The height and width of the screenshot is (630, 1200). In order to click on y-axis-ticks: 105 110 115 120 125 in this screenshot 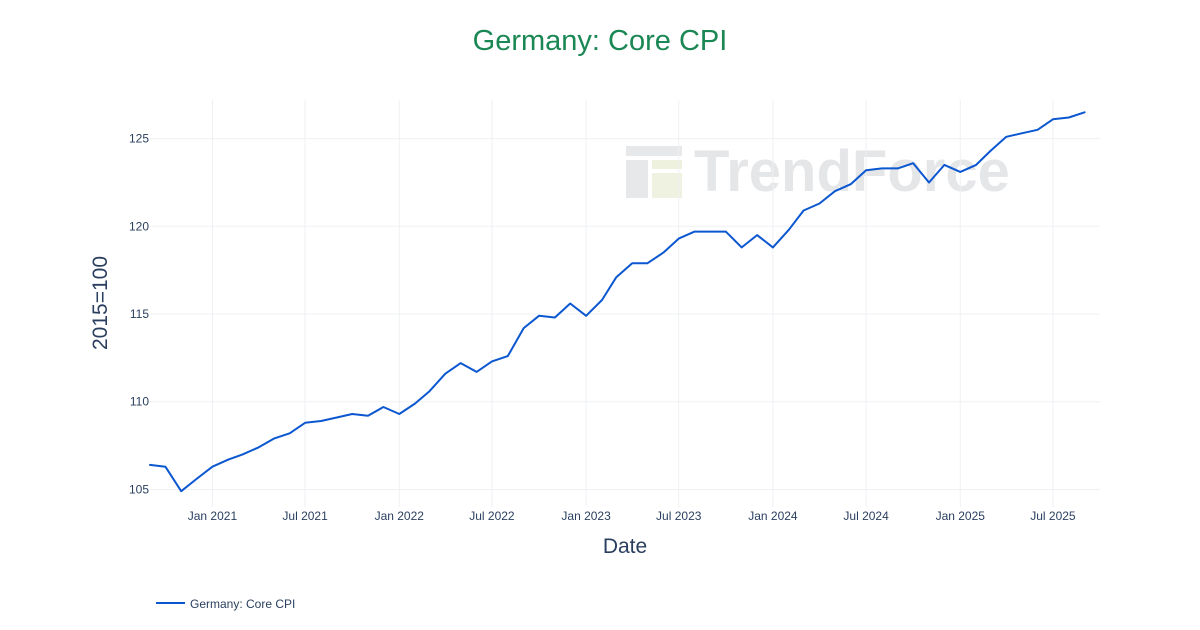, I will do `click(139, 314)`.